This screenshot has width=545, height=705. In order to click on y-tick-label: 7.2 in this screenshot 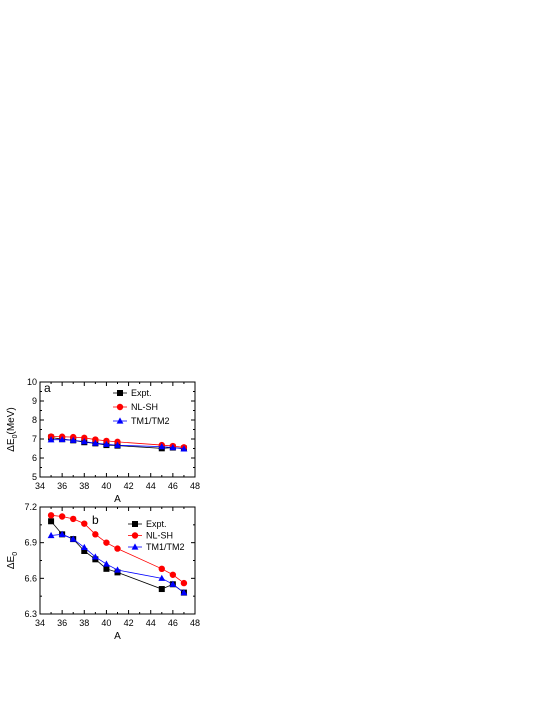, I will do `click(30, 507)`.